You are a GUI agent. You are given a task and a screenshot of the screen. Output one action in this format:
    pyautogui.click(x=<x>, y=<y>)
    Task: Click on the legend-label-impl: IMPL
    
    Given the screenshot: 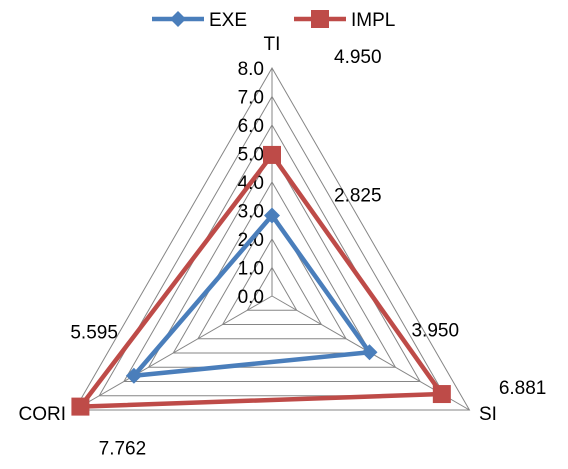 What is the action you would take?
    pyautogui.click(x=373, y=20)
    